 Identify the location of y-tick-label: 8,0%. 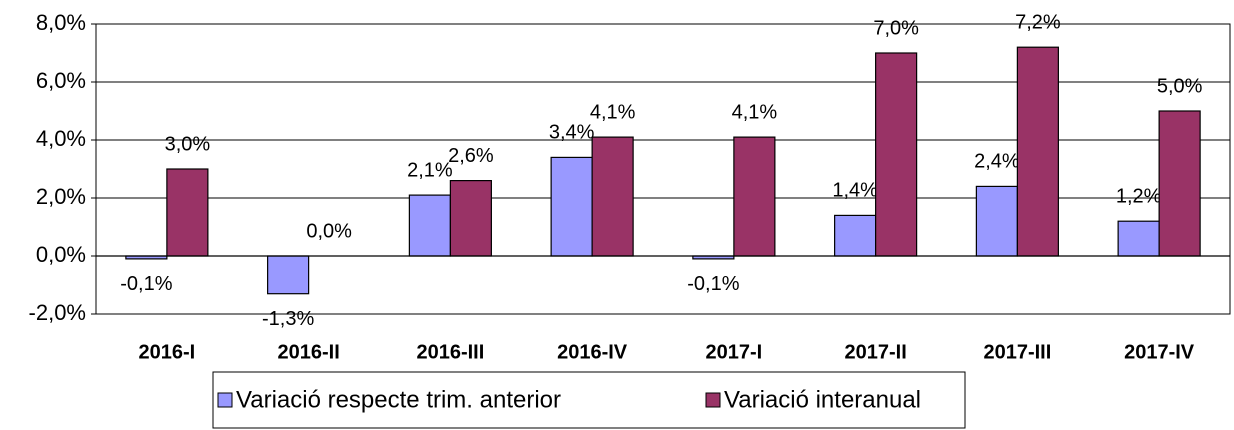
(61, 22).